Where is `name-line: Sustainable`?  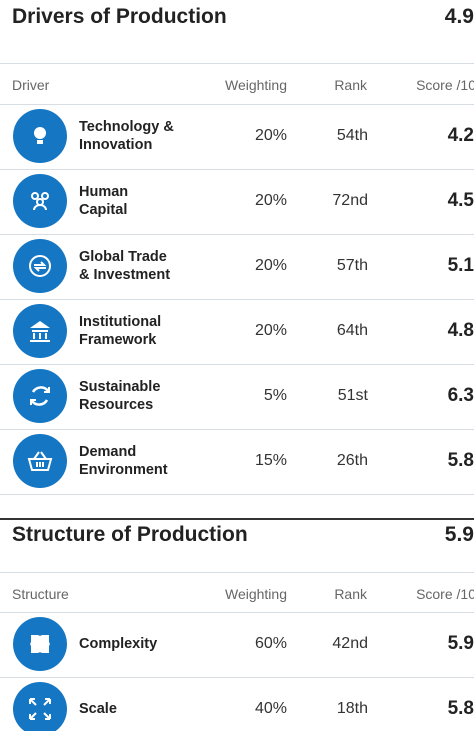 name-line: Sustainable is located at coordinates (120, 387).